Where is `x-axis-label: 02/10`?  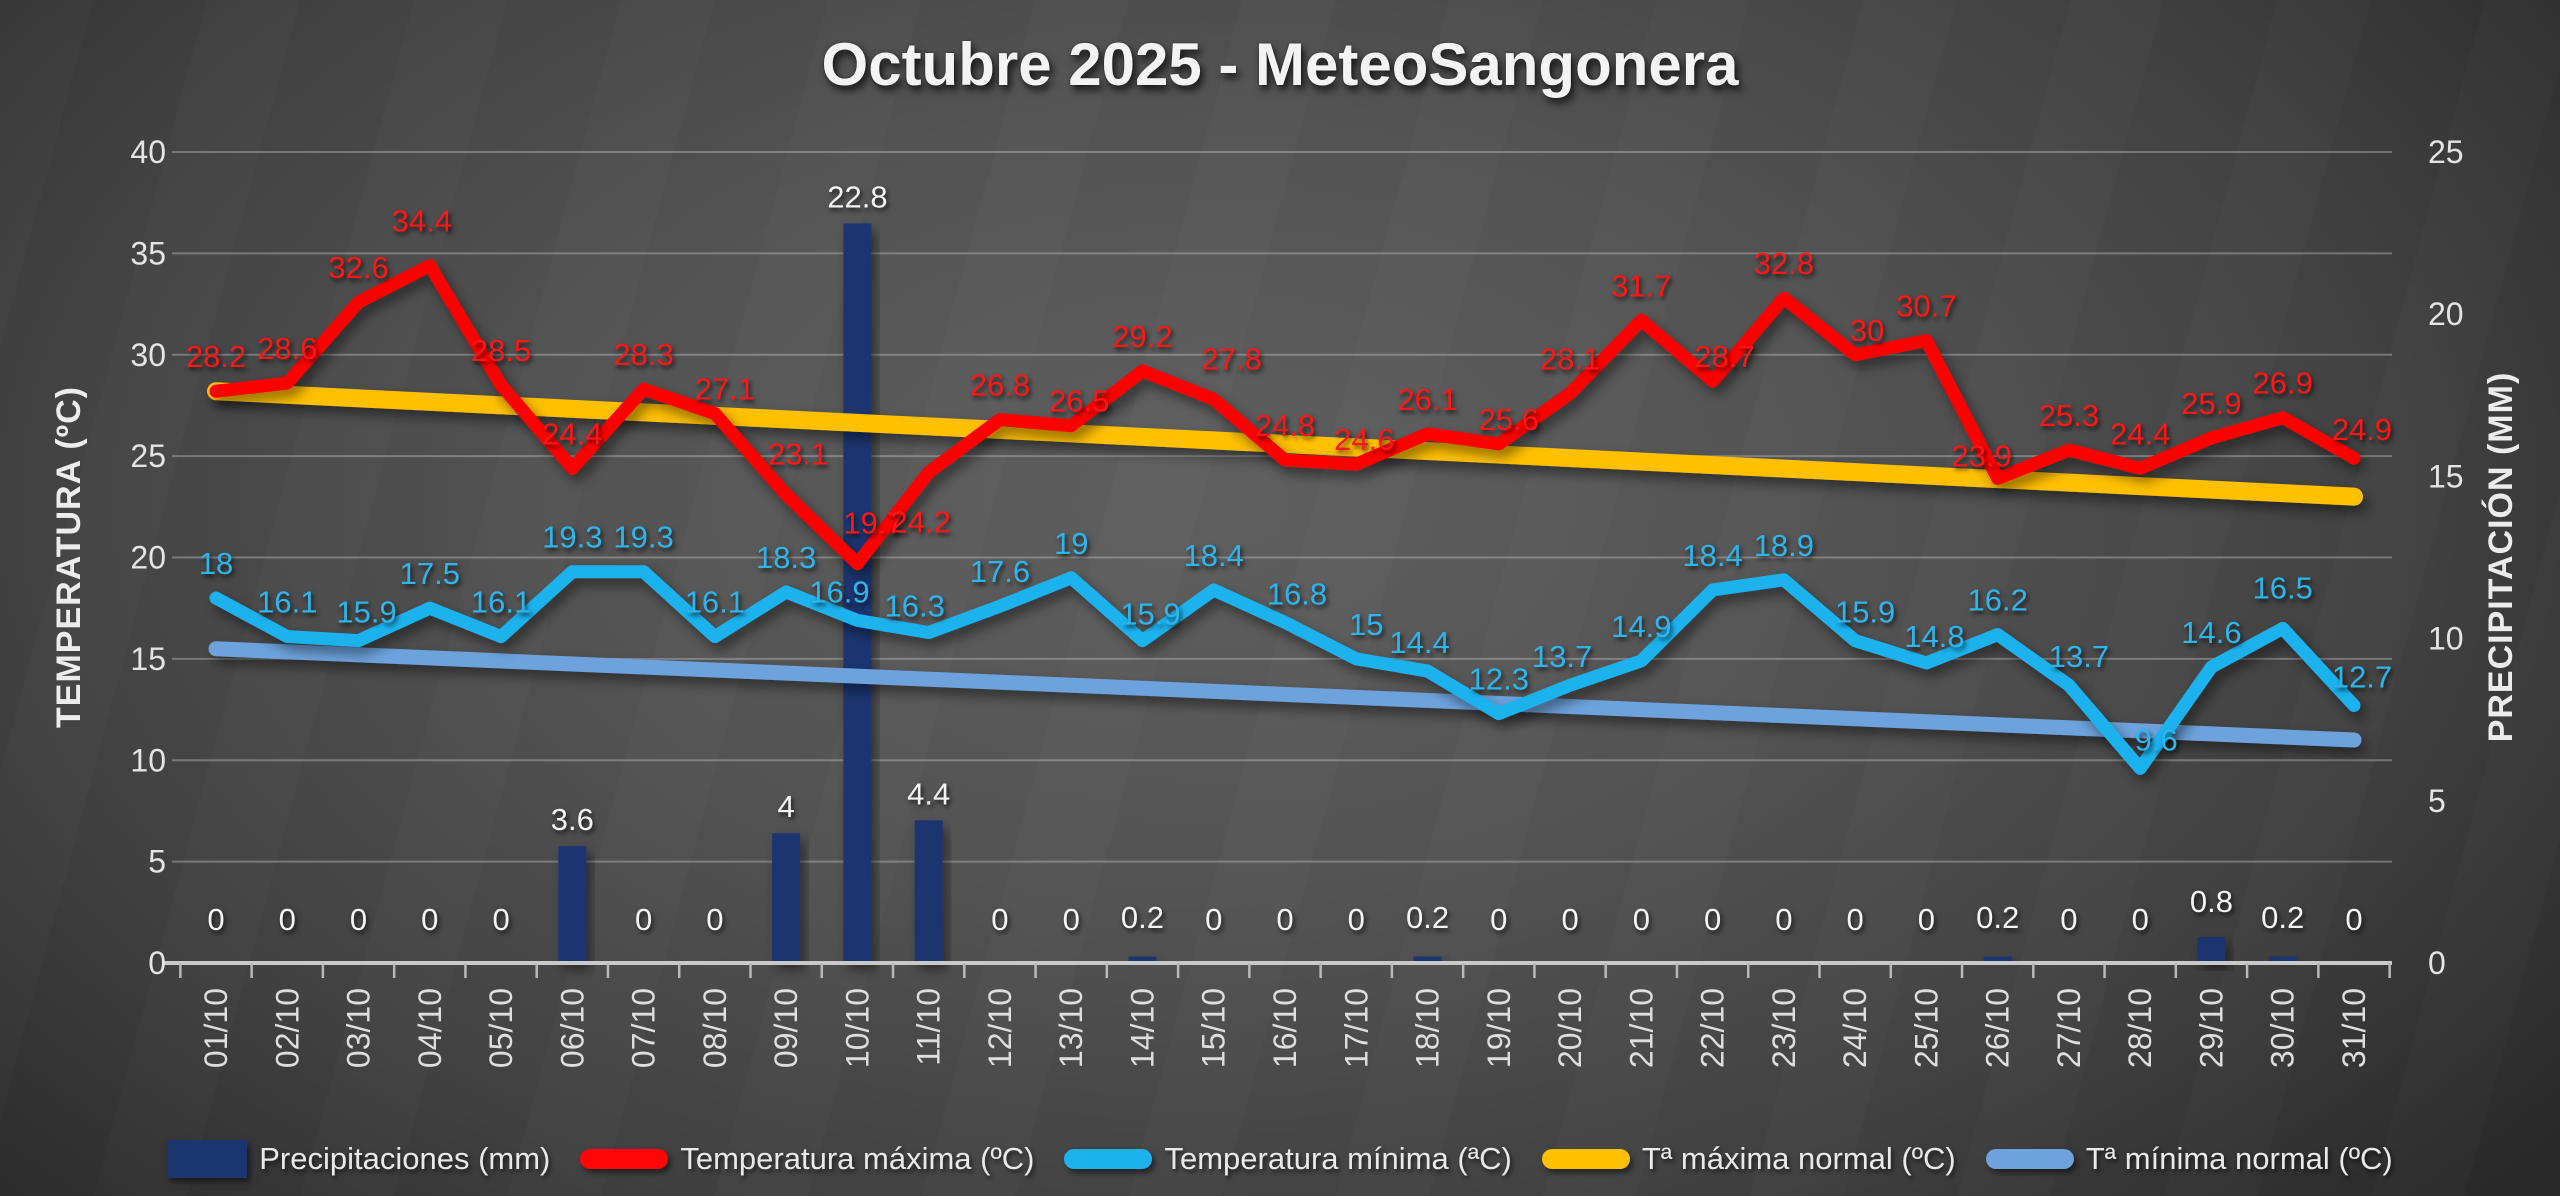
x-axis-label: 02/10 is located at coordinates (287, 1028).